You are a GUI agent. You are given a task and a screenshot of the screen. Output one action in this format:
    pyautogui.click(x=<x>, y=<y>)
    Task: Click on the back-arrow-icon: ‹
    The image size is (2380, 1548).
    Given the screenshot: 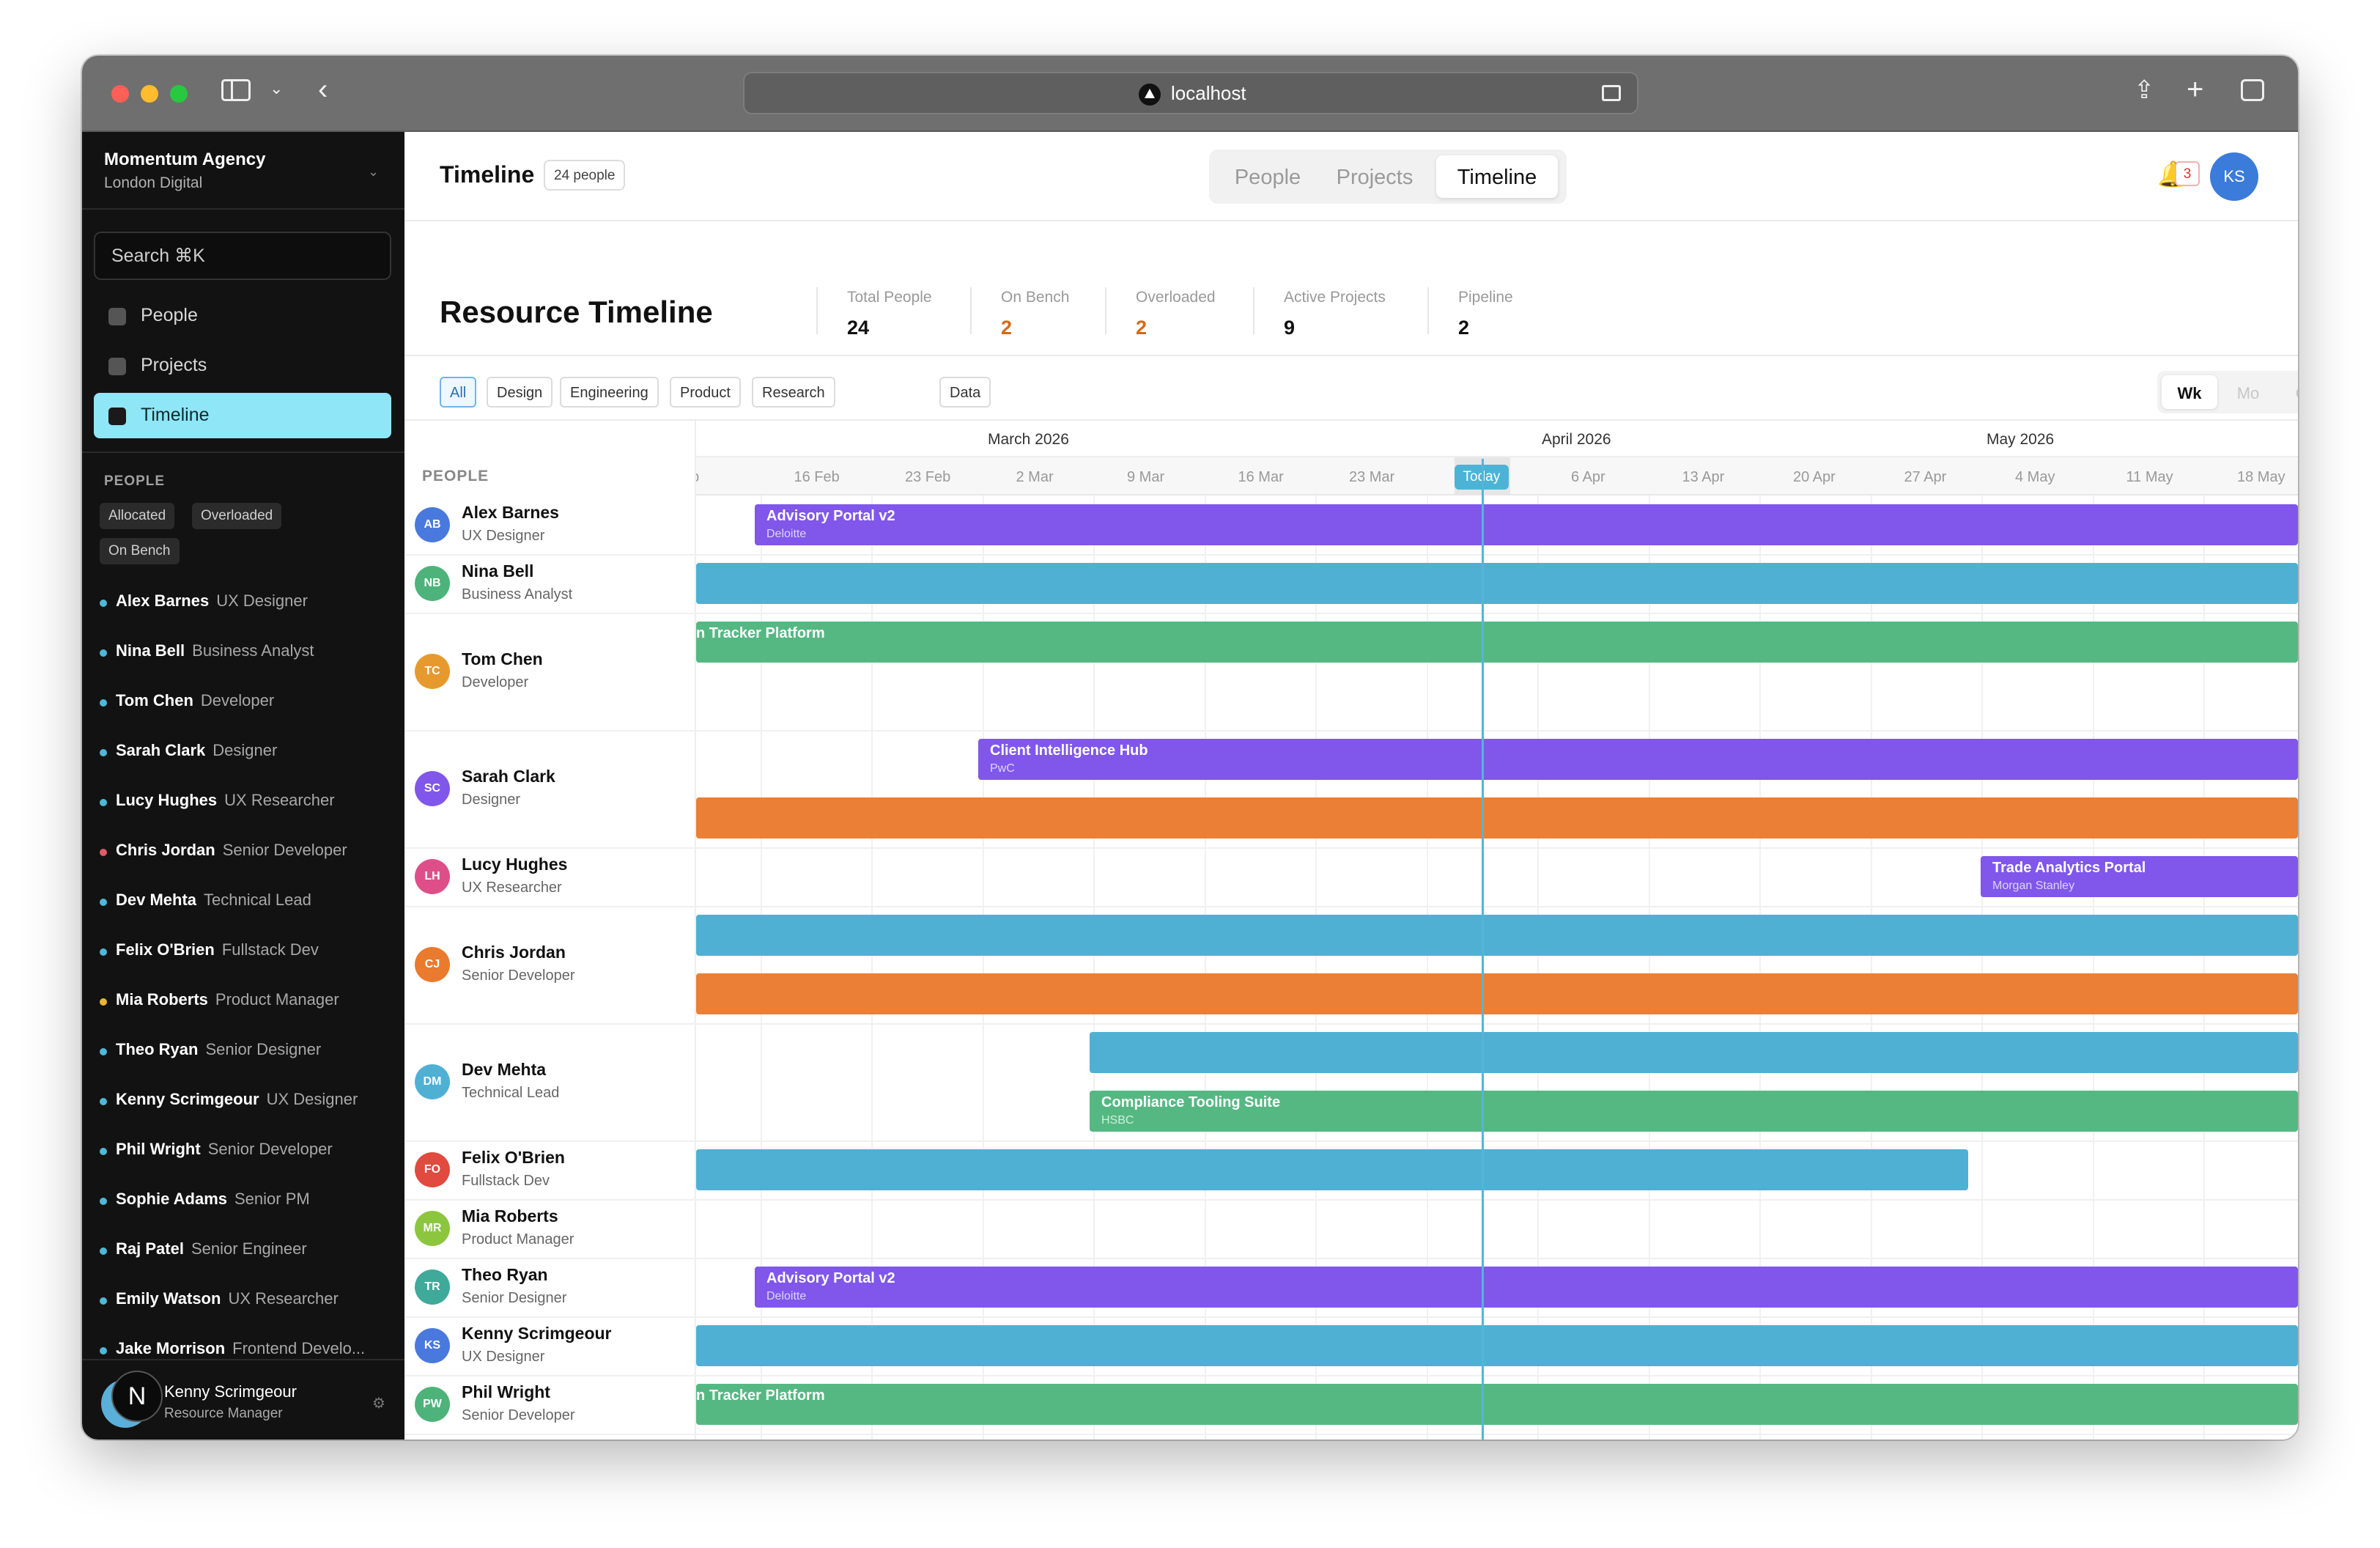 What is the action you would take?
    pyautogui.click(x=323, y=89)
    